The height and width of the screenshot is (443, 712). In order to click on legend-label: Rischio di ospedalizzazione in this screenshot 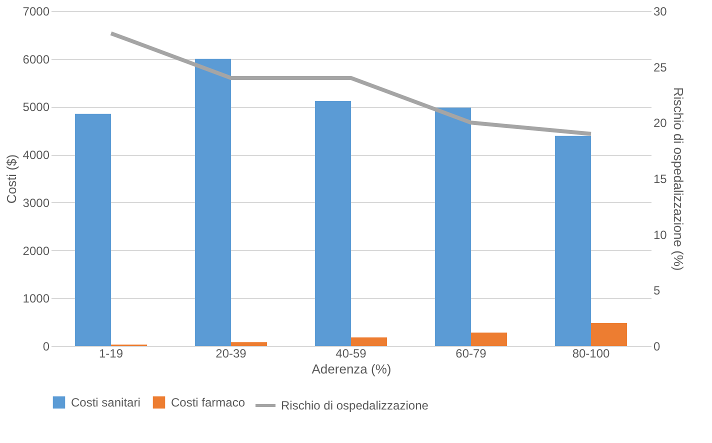, I will do `click(355, 405)`.